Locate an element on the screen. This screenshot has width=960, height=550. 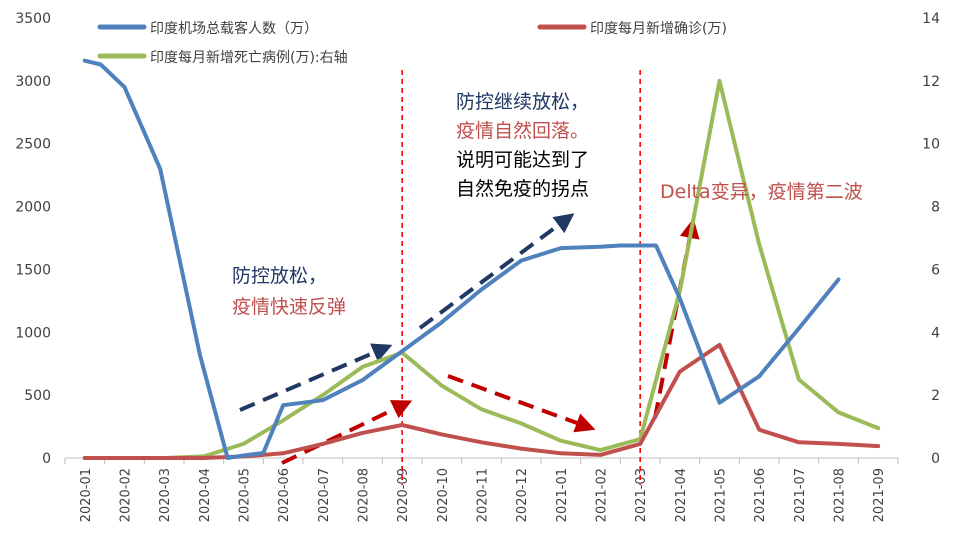
y-left-tick-label: 3500 is located at coordinates (33, 19).